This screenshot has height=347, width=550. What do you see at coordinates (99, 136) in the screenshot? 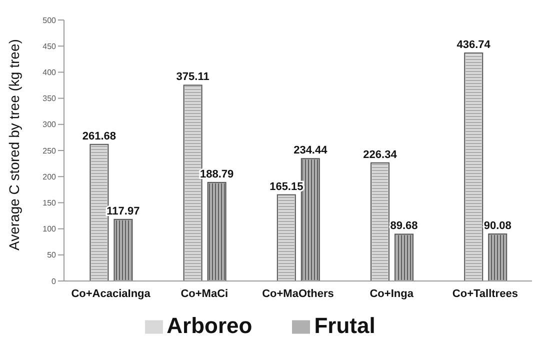
I see `data-label: 261.68` at bounding box center [99, 136].